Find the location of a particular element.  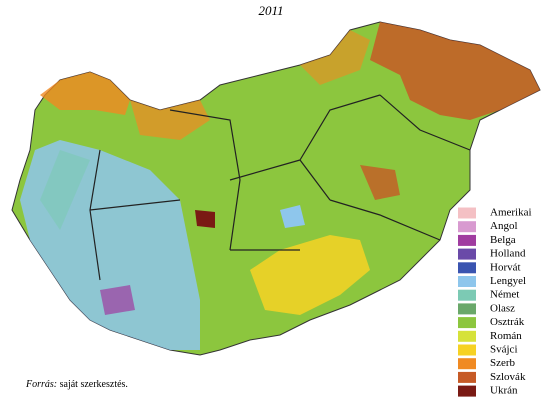

legend-label: Horvát is located at coordinates (505, 267).